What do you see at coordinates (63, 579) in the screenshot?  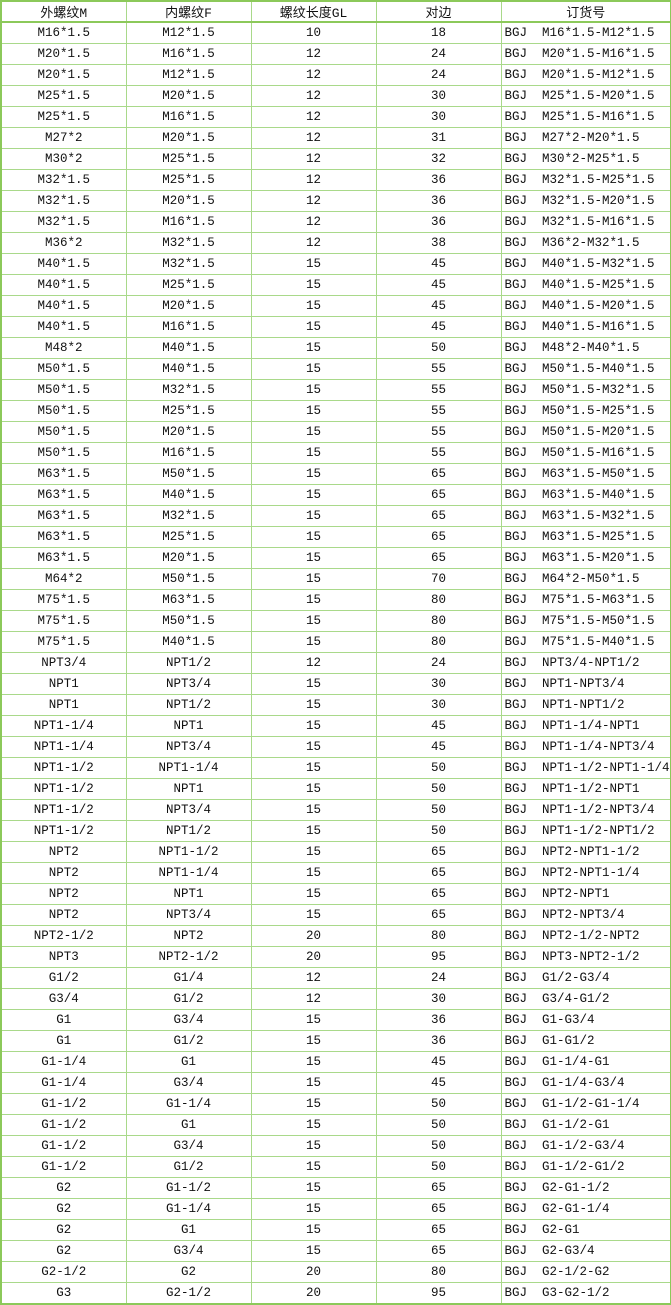 I see `outer-thread-cell: M64*2` at bounding box center [63, 579].